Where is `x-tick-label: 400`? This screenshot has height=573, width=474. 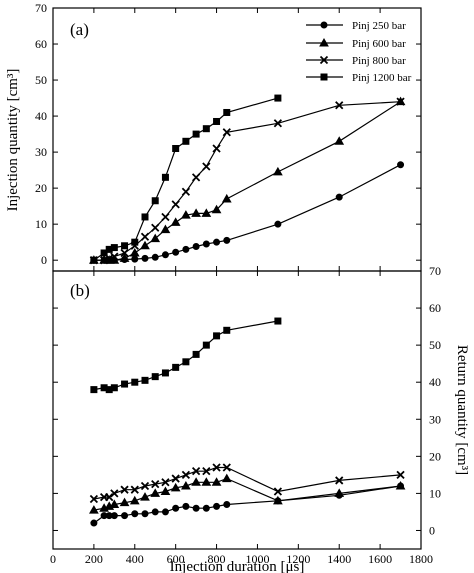
x-tick-label: 400 is located at coordinates (135, 559).